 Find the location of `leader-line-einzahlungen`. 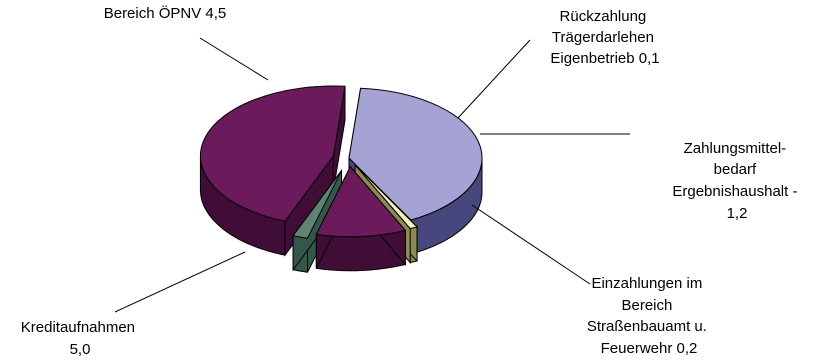

leader-line-einzahlungen is located at coordinates (531, 244).